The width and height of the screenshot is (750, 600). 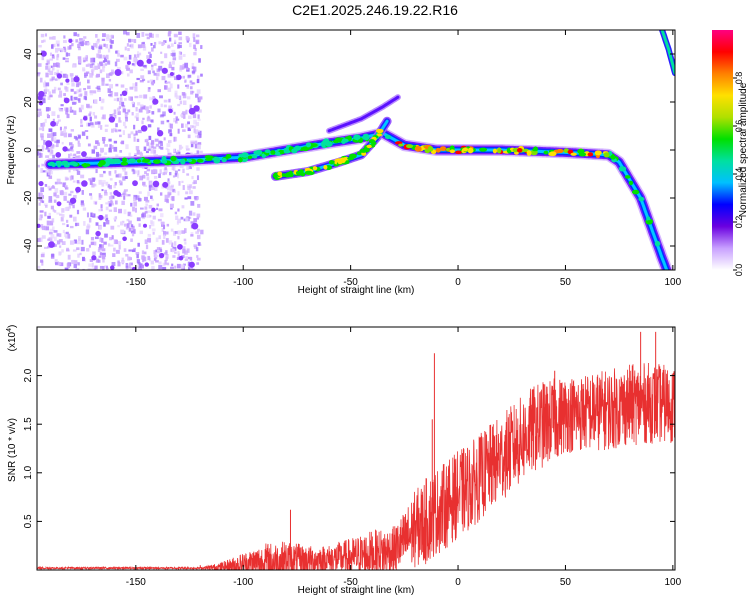 What do you see at coordinates (739, 126) in the screenshot?
I see `colorbar-tick-label: 0.6` at bounding box center [739, 126].